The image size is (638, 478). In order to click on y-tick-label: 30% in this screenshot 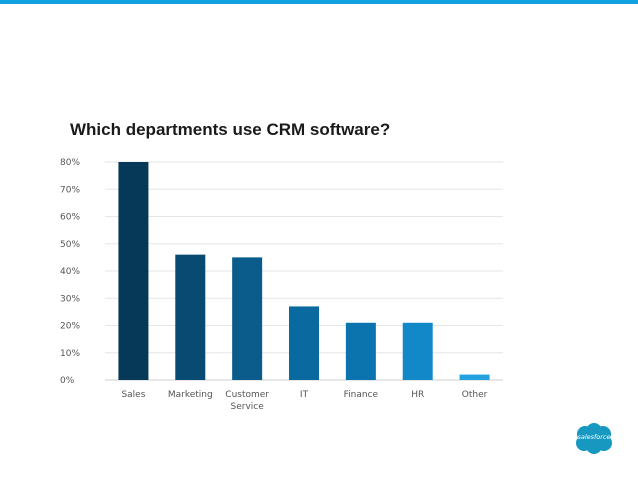, I will do `click(70, 299)`.